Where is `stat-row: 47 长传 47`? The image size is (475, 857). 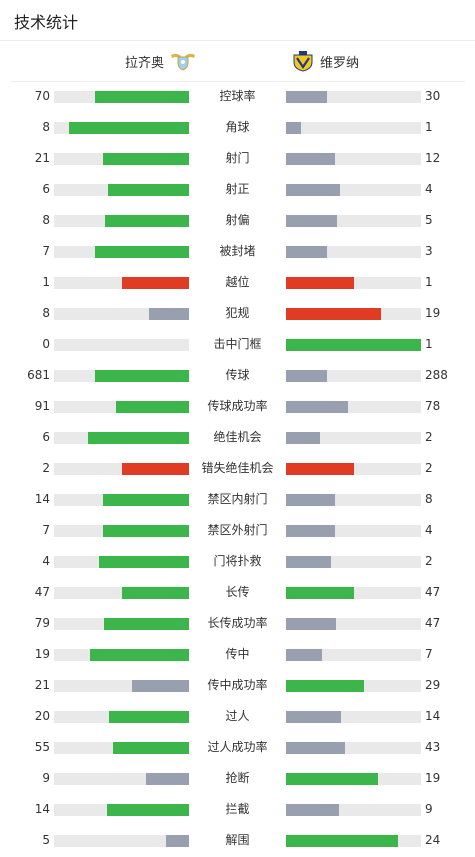 stat-row: 47 长传 47 is located at coordinates (237, 592).